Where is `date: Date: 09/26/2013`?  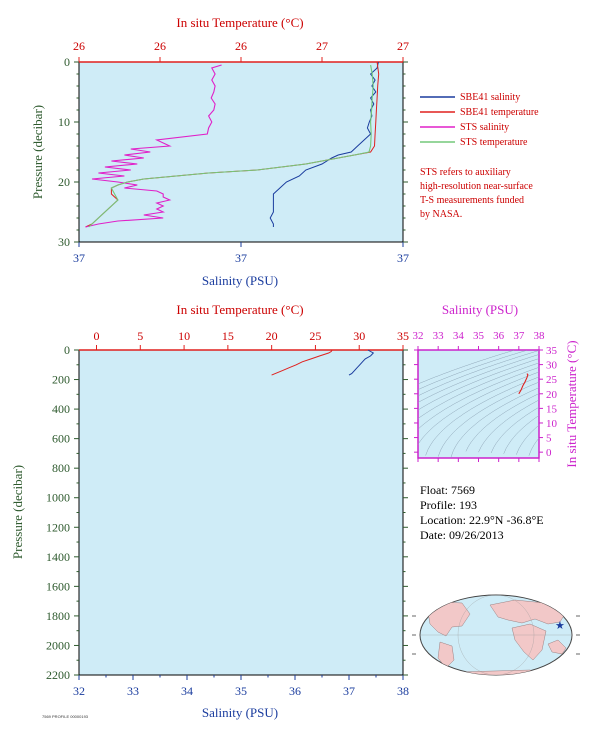 date: Date: 09/26/2013 is located at coordinates (462, 535).